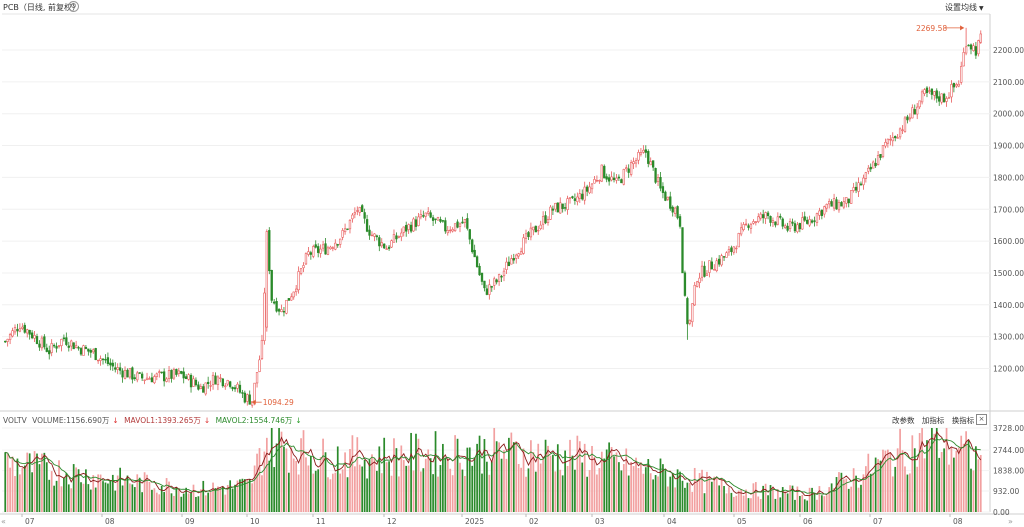 The height and width of the screenshot is (527, 1024). I want to click on add-indicator-button: 加指标, so click(933, 420).